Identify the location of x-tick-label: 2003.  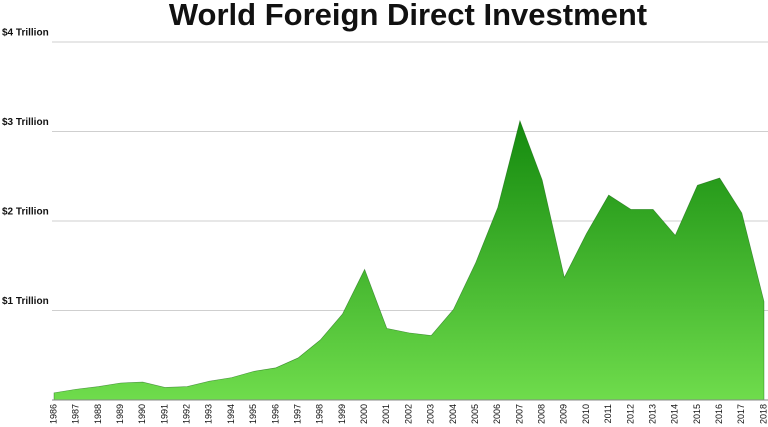
(431, 414).